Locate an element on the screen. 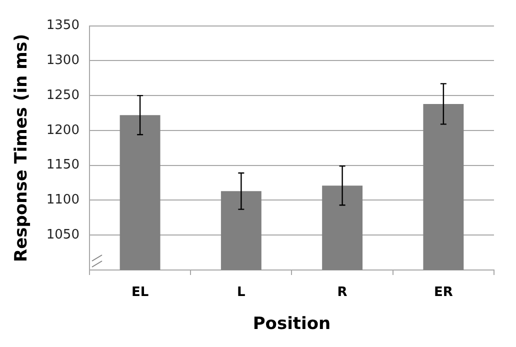 This screenshot has height=347, width=516. y-tick-label: 1150 is located at coordinates (63, 165).